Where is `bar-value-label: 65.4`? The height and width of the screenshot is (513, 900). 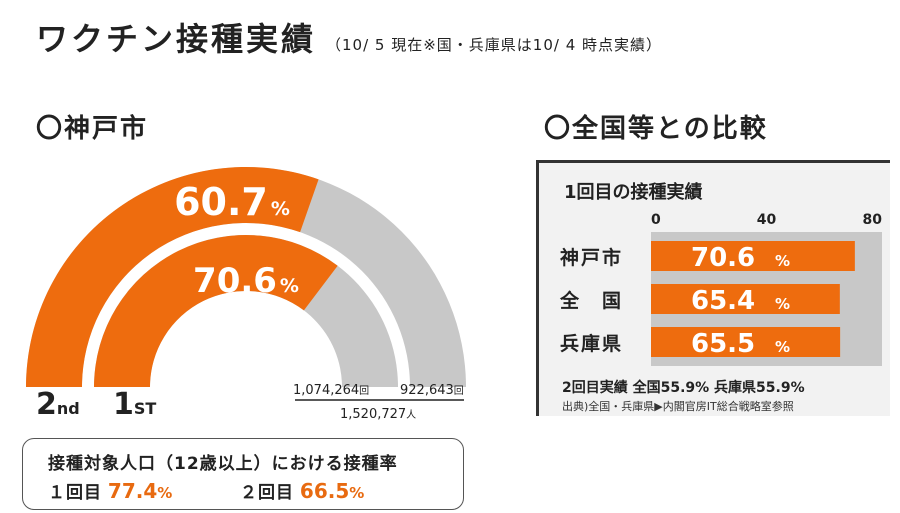 bar-value-label: 65.4 is located at coordinates (723, 301).